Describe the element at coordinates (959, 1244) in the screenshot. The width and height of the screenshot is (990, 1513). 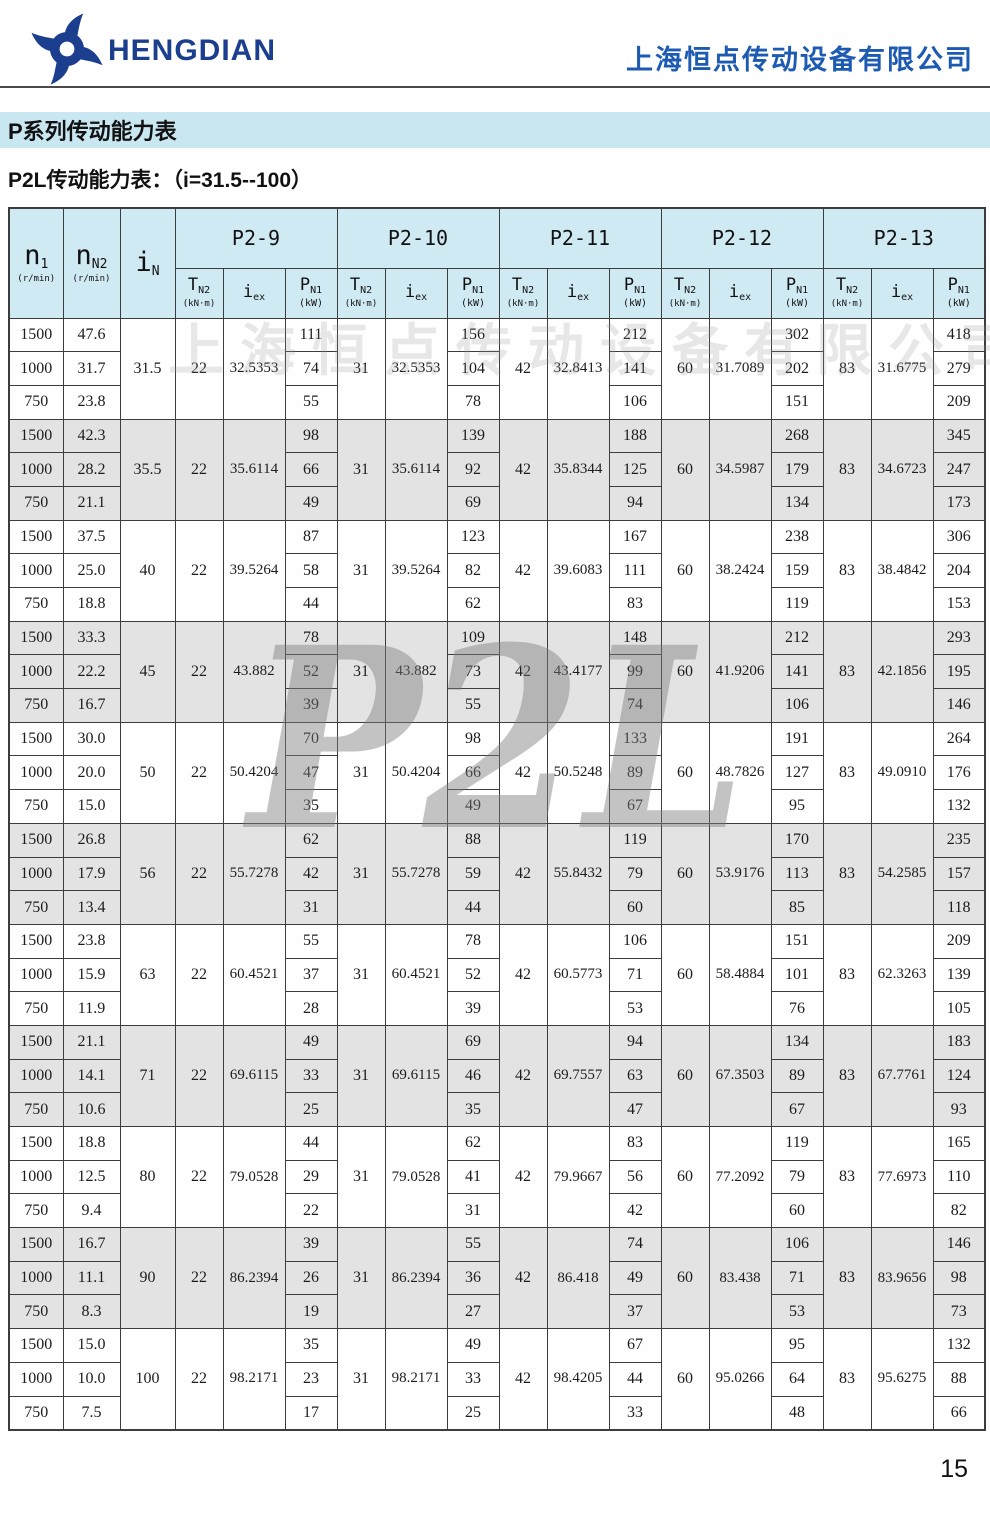
I see `cell-pn1: 146` at that location.